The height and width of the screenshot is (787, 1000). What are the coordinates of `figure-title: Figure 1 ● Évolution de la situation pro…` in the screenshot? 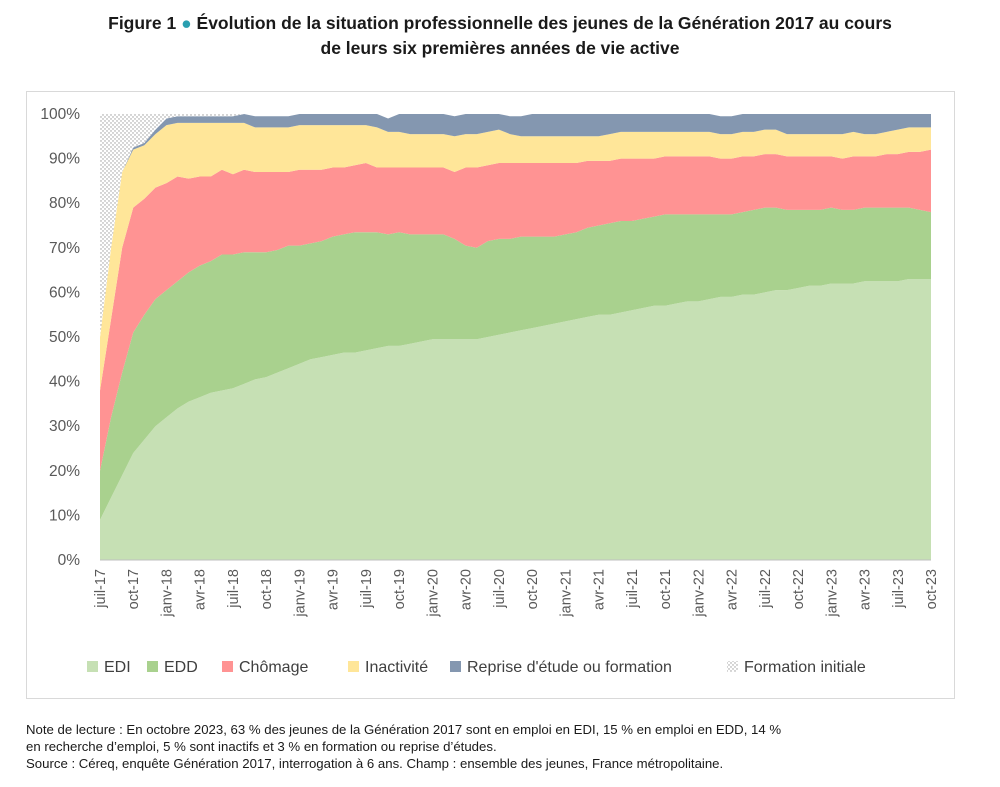 It's located at (500, 36).